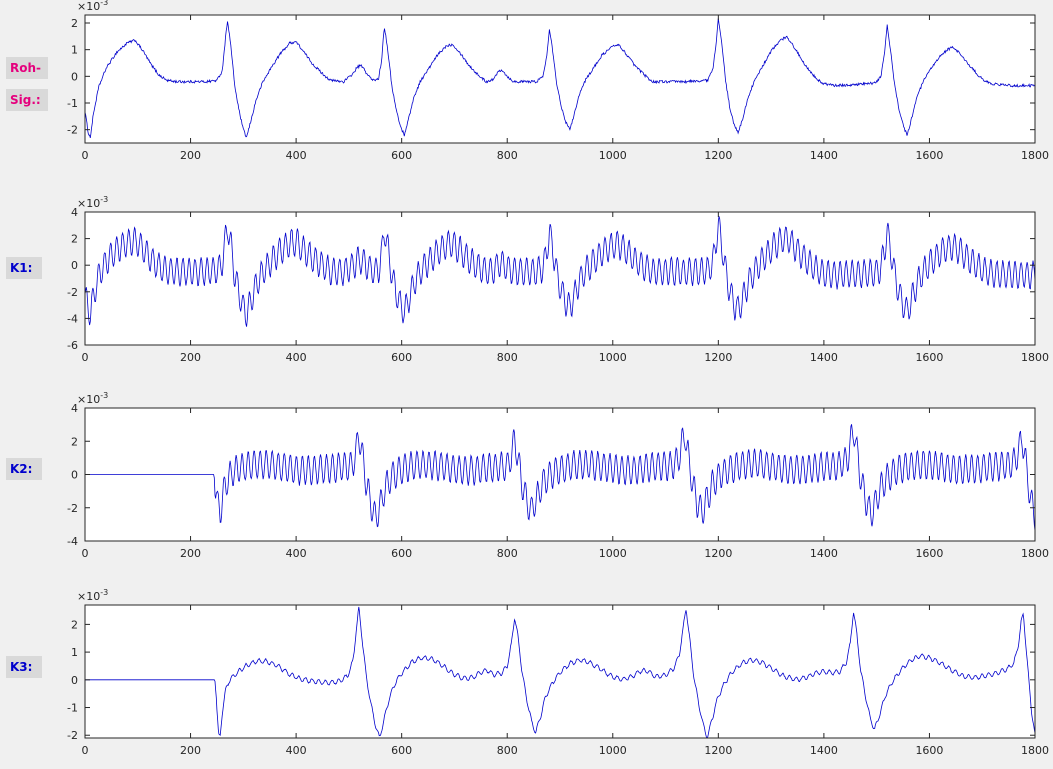 The image size is (1053, 769). What do you see at coordinates (560, 271) in the screenshot?
I see `trace-k1` at bounding box center [560, 271].